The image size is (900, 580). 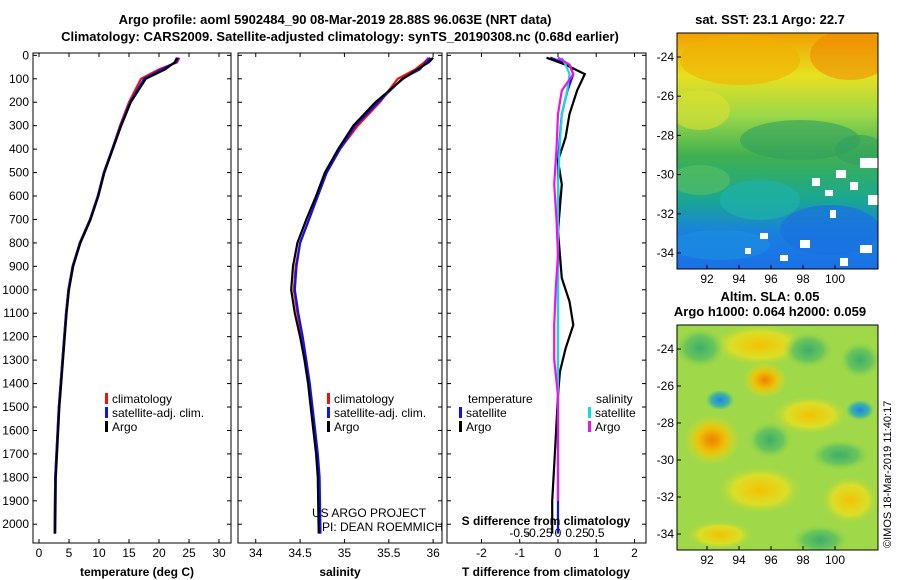 I want to click on s-tick-label: 0.5, so click(x=596, y=533).